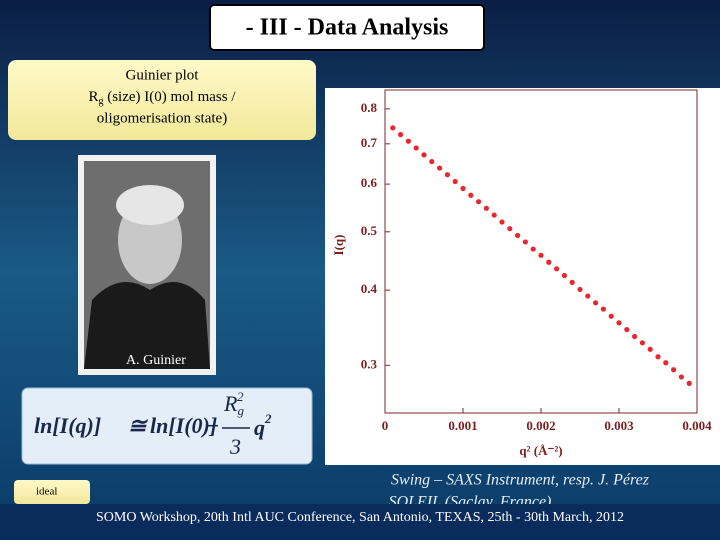 The width and height of the screenshot is (720, 545). What do you see at coordinates (235, 446) in the screenshot?
I see `formula-den: 3` at bounding box center [235, 446].